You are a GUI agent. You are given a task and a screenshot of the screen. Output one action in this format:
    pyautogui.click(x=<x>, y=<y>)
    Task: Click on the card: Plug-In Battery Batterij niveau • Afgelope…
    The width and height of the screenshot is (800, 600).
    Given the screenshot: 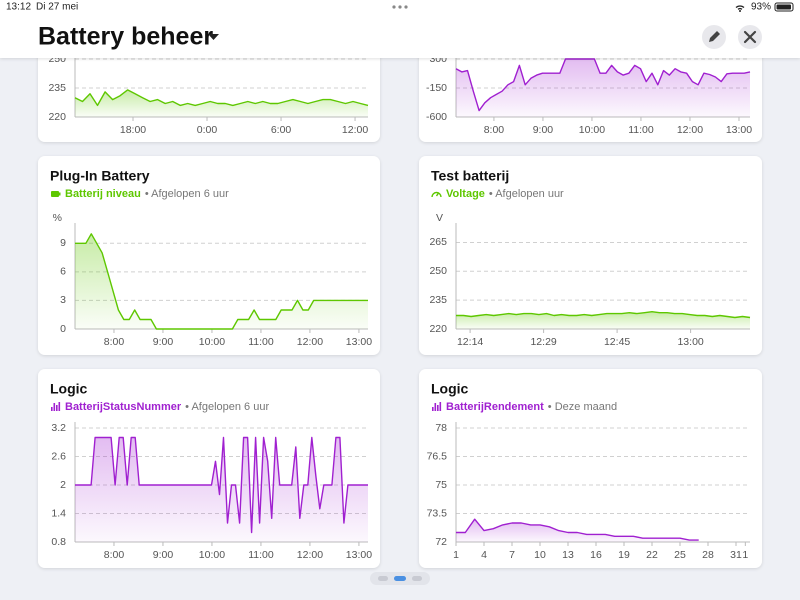 What is the action you would take?
    pyautogui.click(x=209, y=255)
    